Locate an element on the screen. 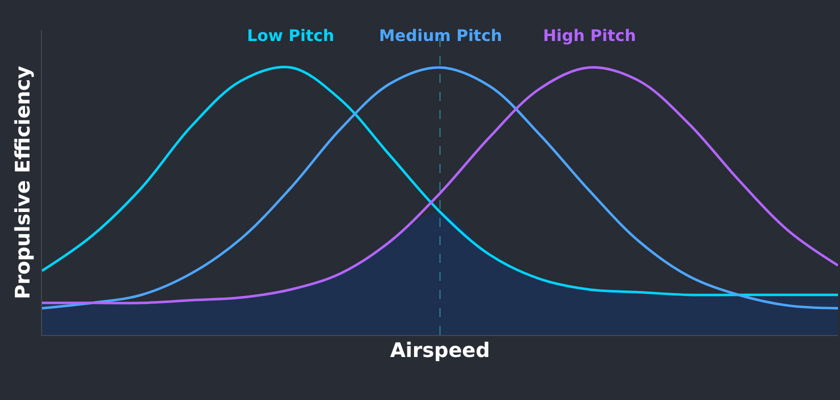  x-axis-title: Airspeed is located at coordinates (440, 350).